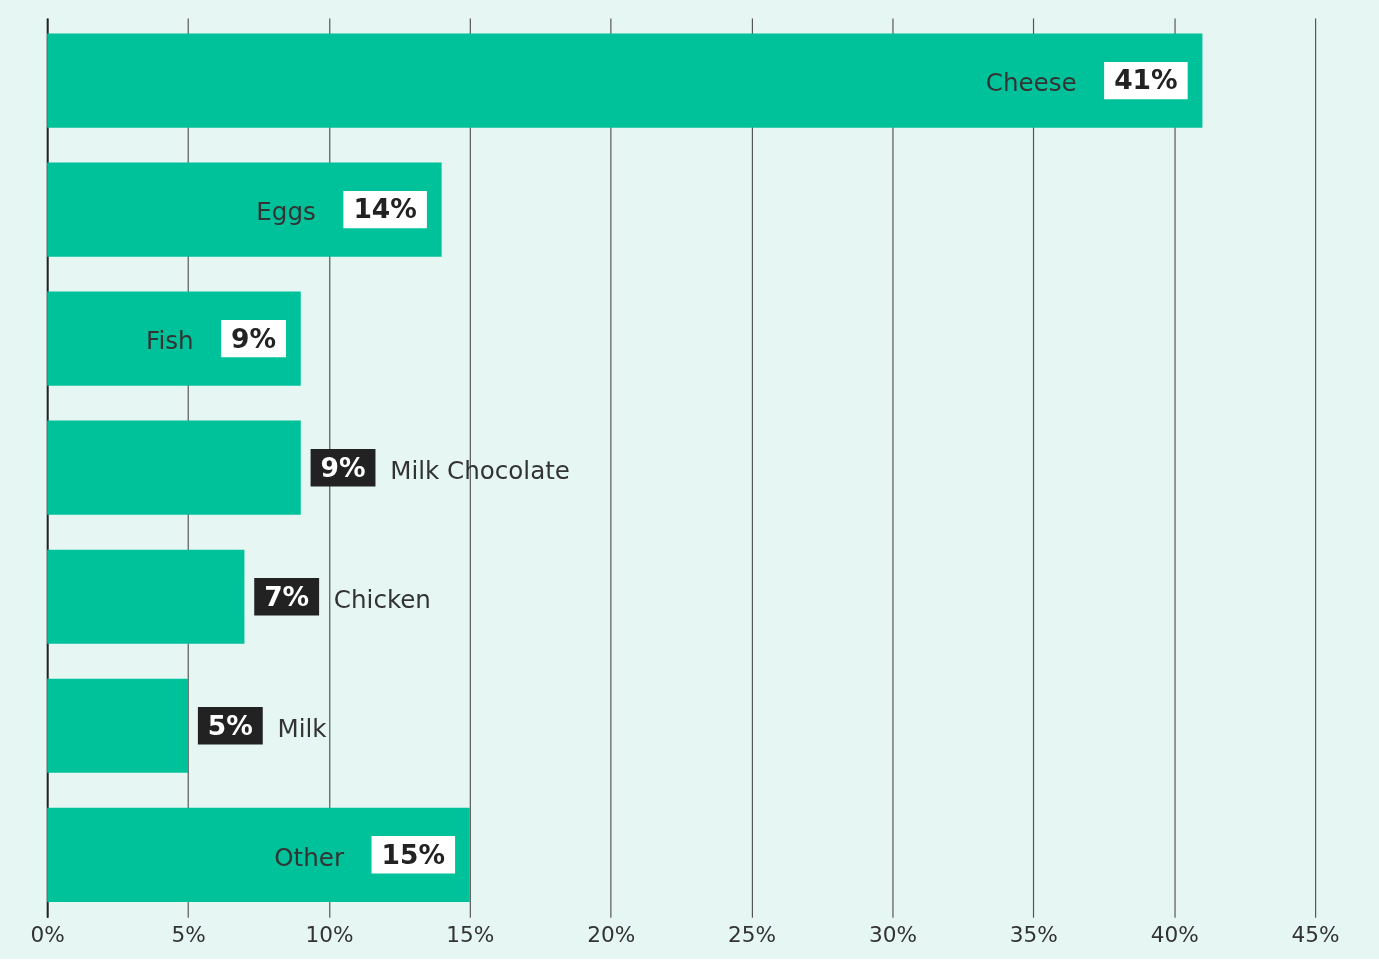 This screenshot has height=971, width=1379. I want to click on data-label: 5%, so click(230, 725).